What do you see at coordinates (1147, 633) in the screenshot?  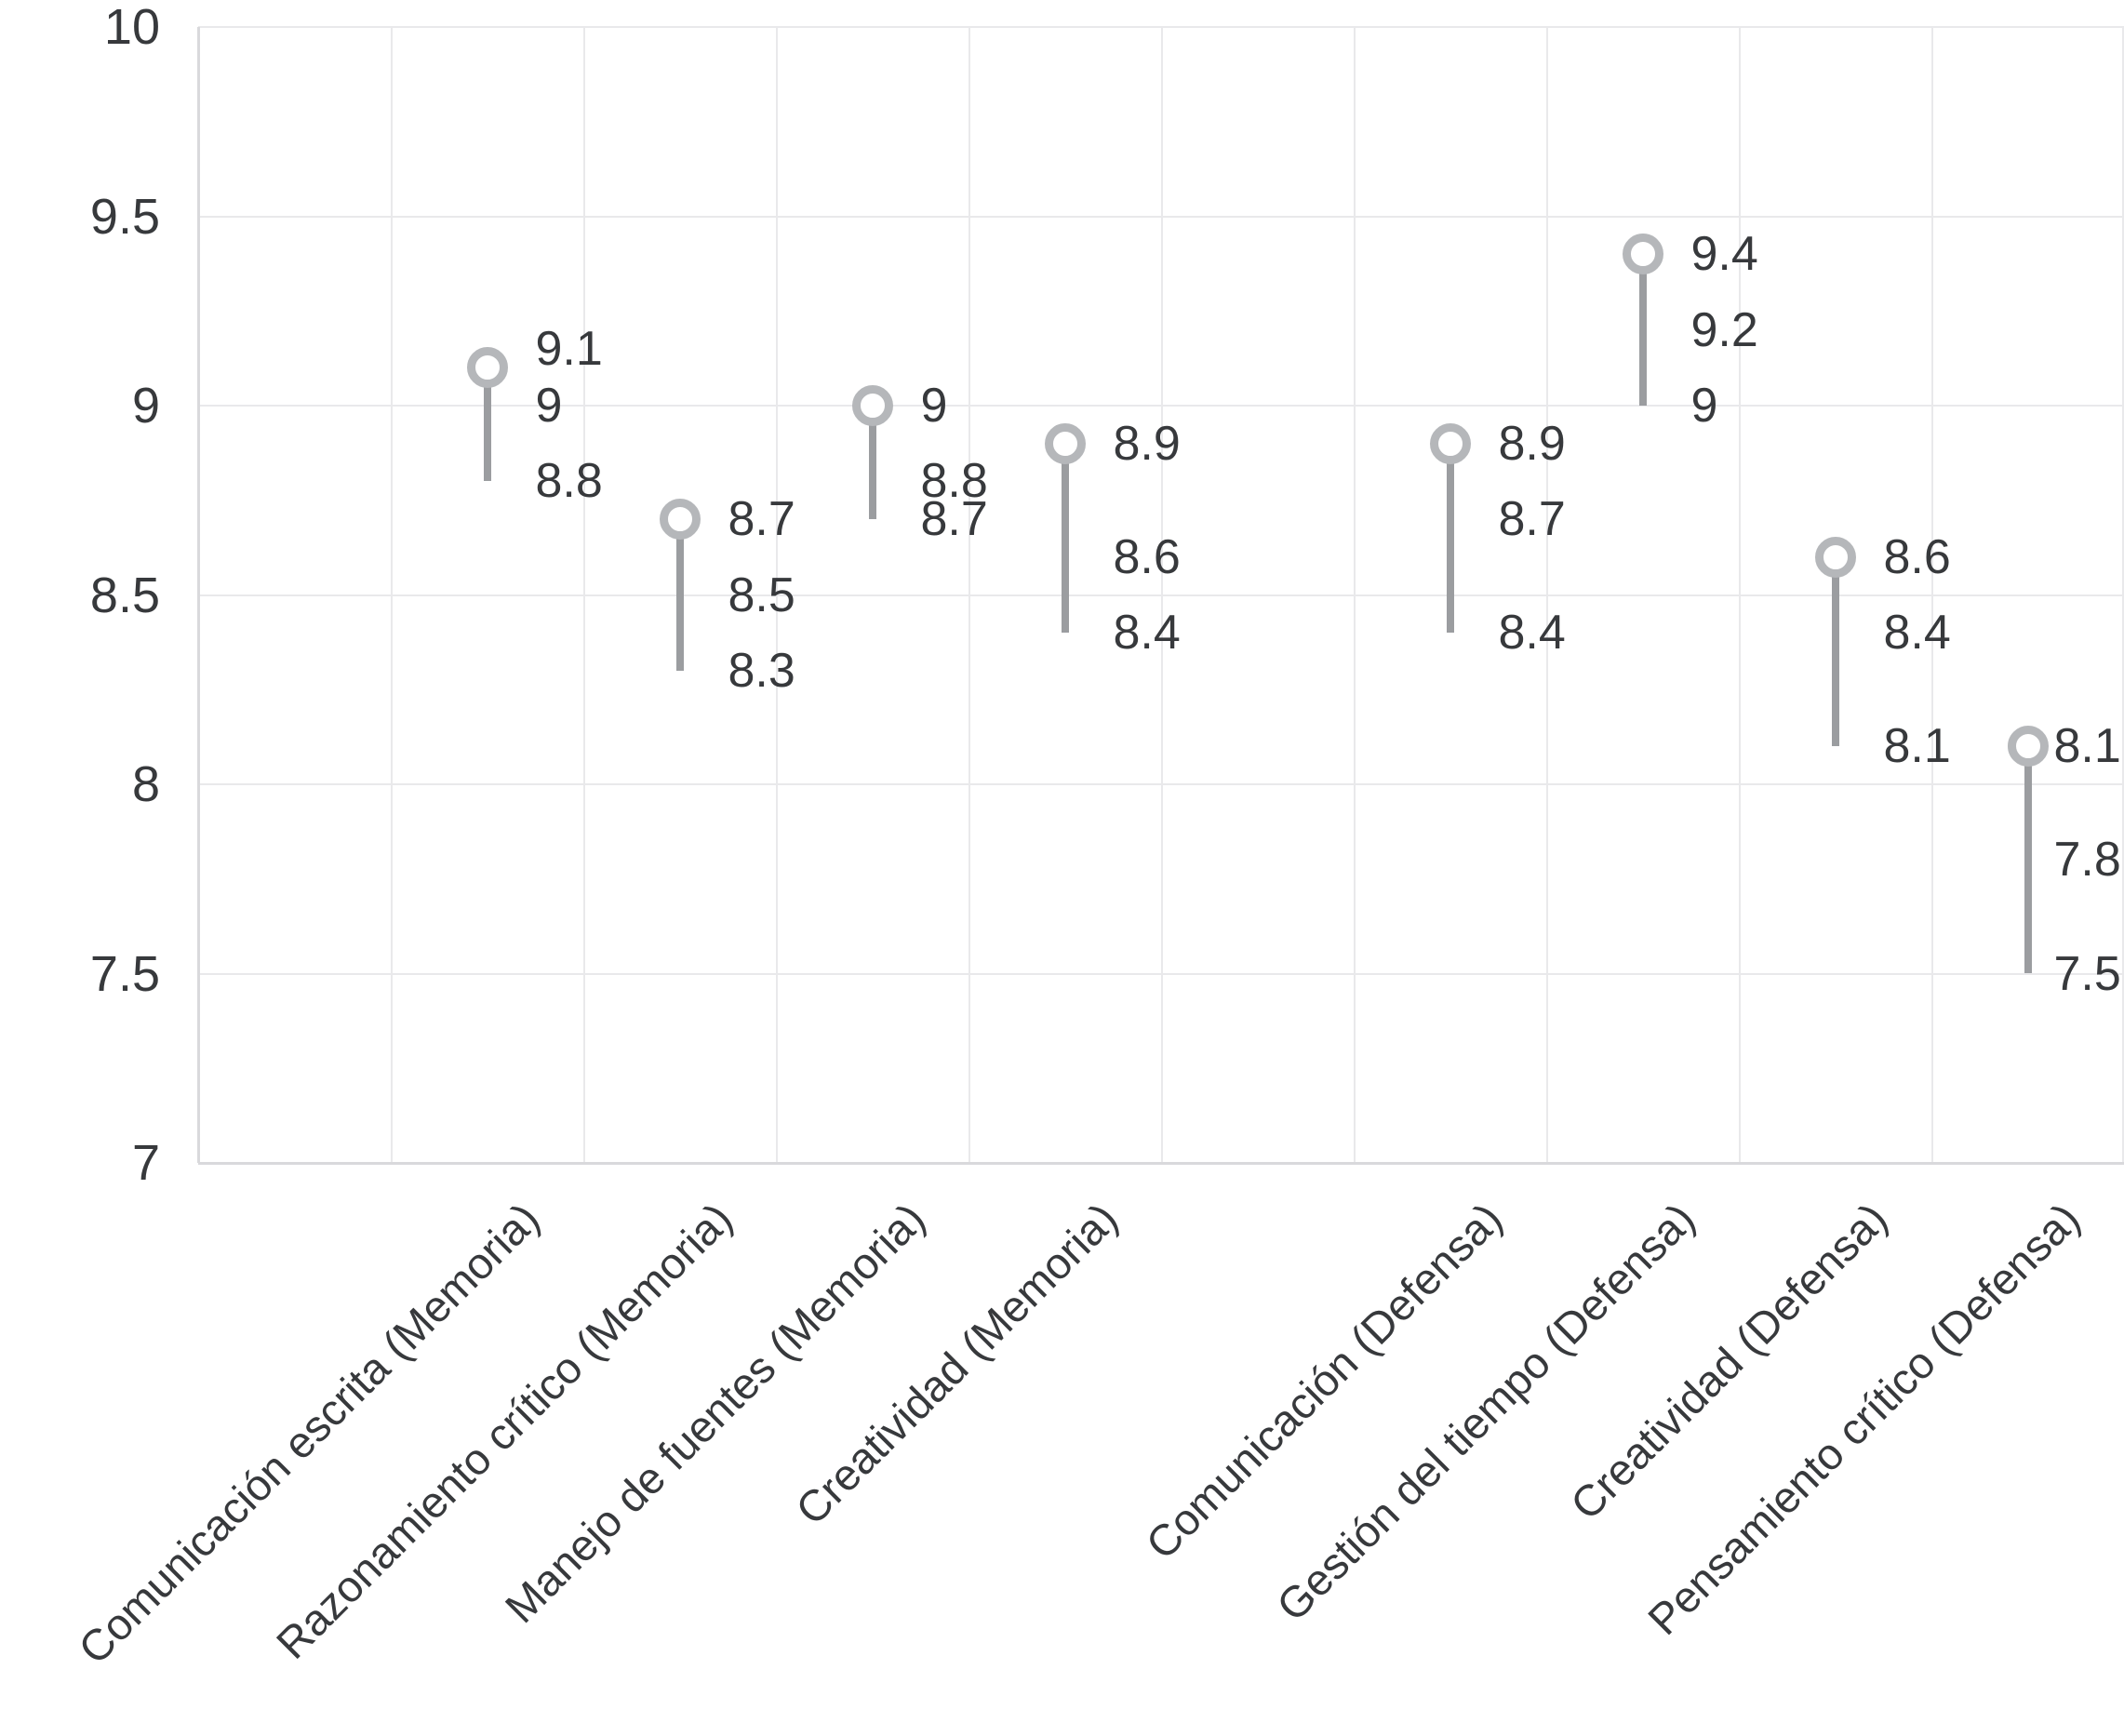 I see `value-label-min-3: 8.4` at bounding box center [1147, 633].